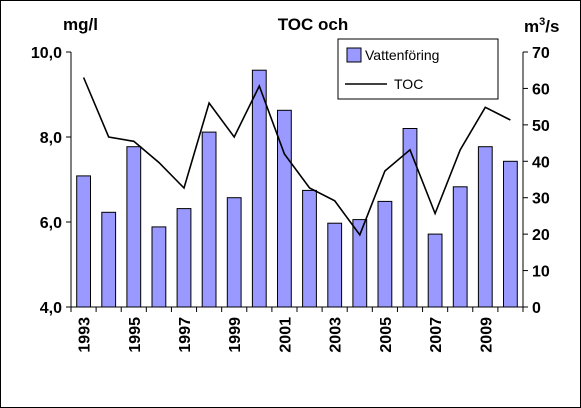  Describe the element at coordinates (536, 181) in the screenshot. I see `right-tick-group: 0 10 20 30 40 50 60 70` at that location.